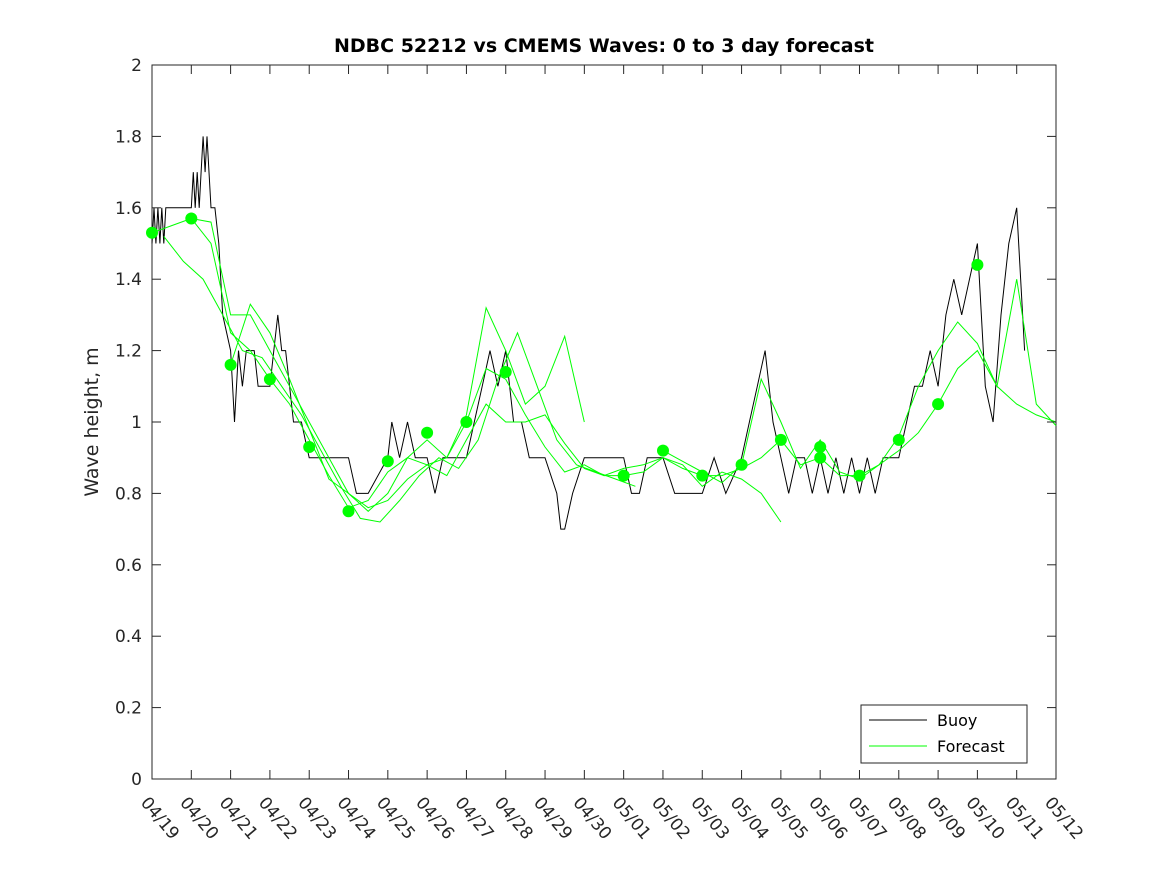 Image resolution: width=1167 pixels, height=875 pixels. I want to click on y-tick-label: 1.4, so click(128, 280).